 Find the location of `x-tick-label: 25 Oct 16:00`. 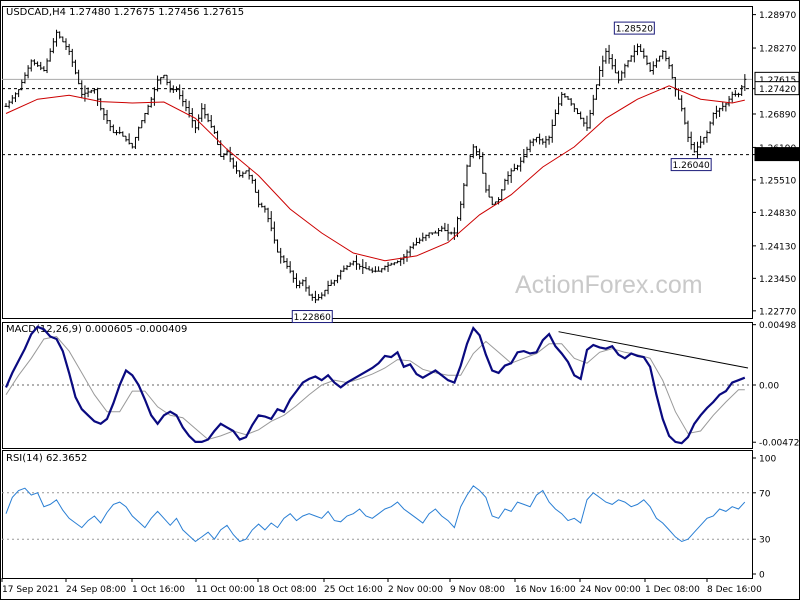

x-tick-label: 25 Oct 16:00 is located at coordinates (353, 590).